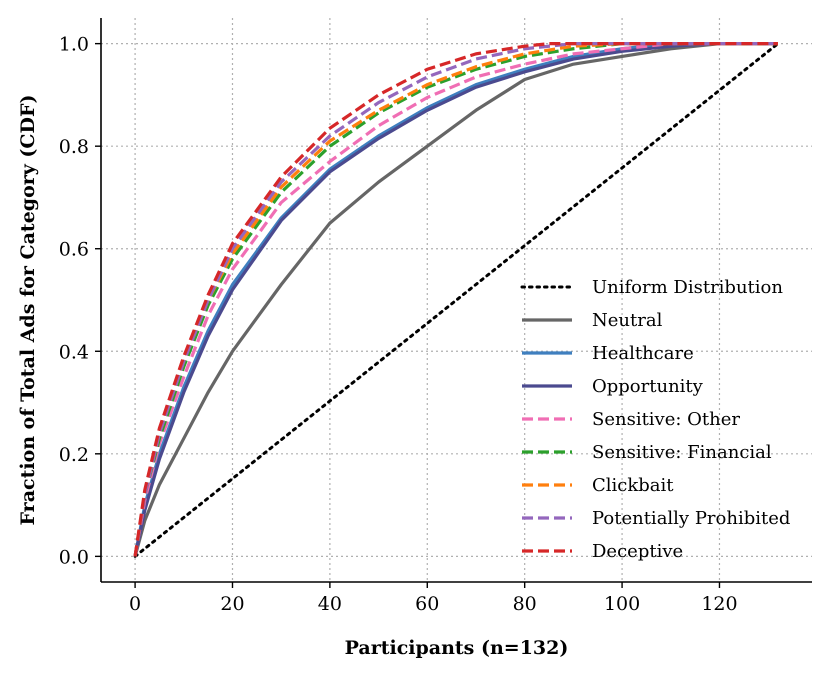 Image resolution: width=831 pixels, height=677 pixels. Describe the element at coordinates (135, 604) in the screenshot. I see `x-tick-label: 0` at that location.